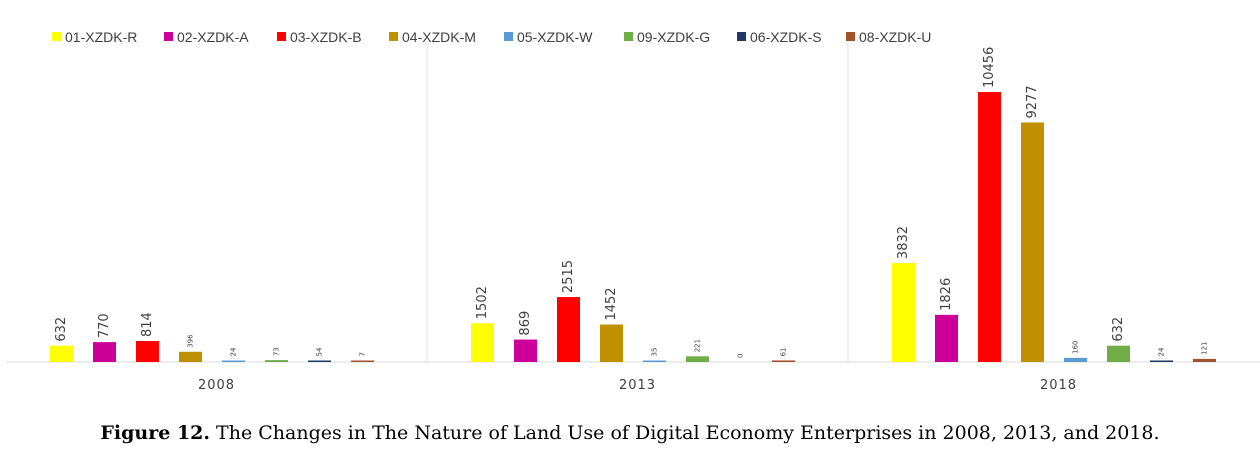 This screenshot has width=1260, height=468. I want to click on bar-value-label: 814, so click(147, 324).